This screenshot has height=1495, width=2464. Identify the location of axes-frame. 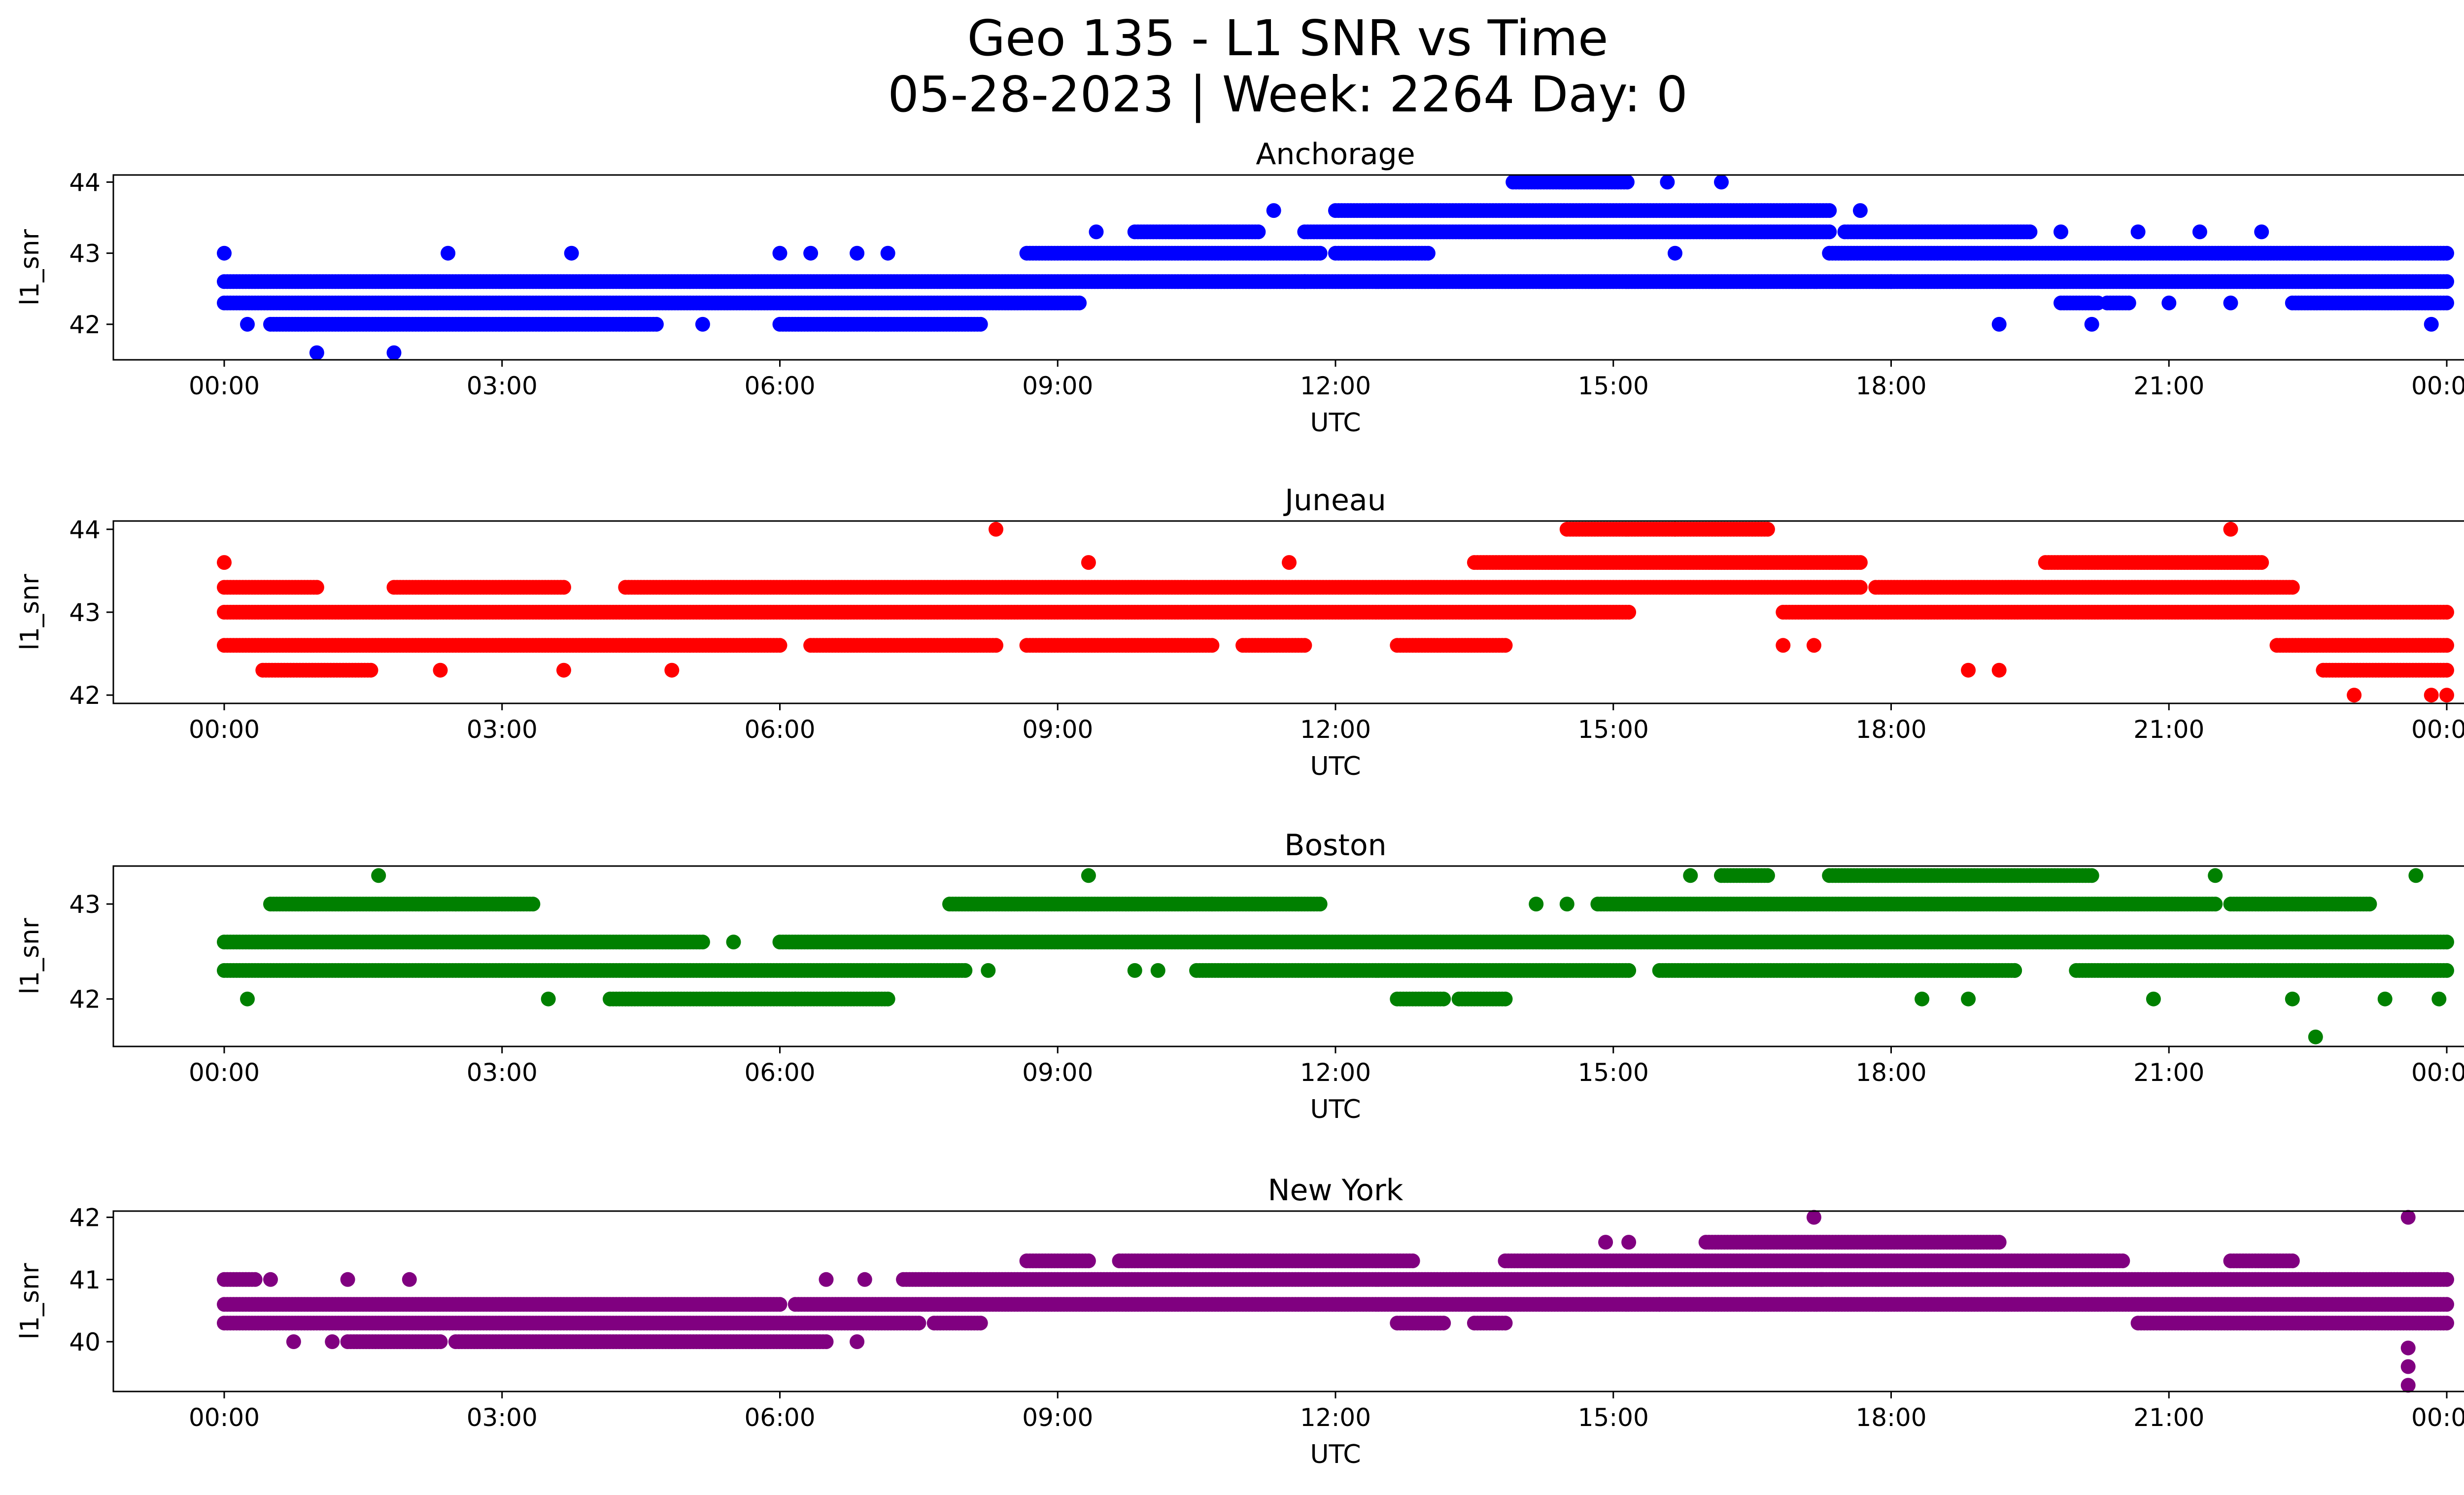
(1288, 267).